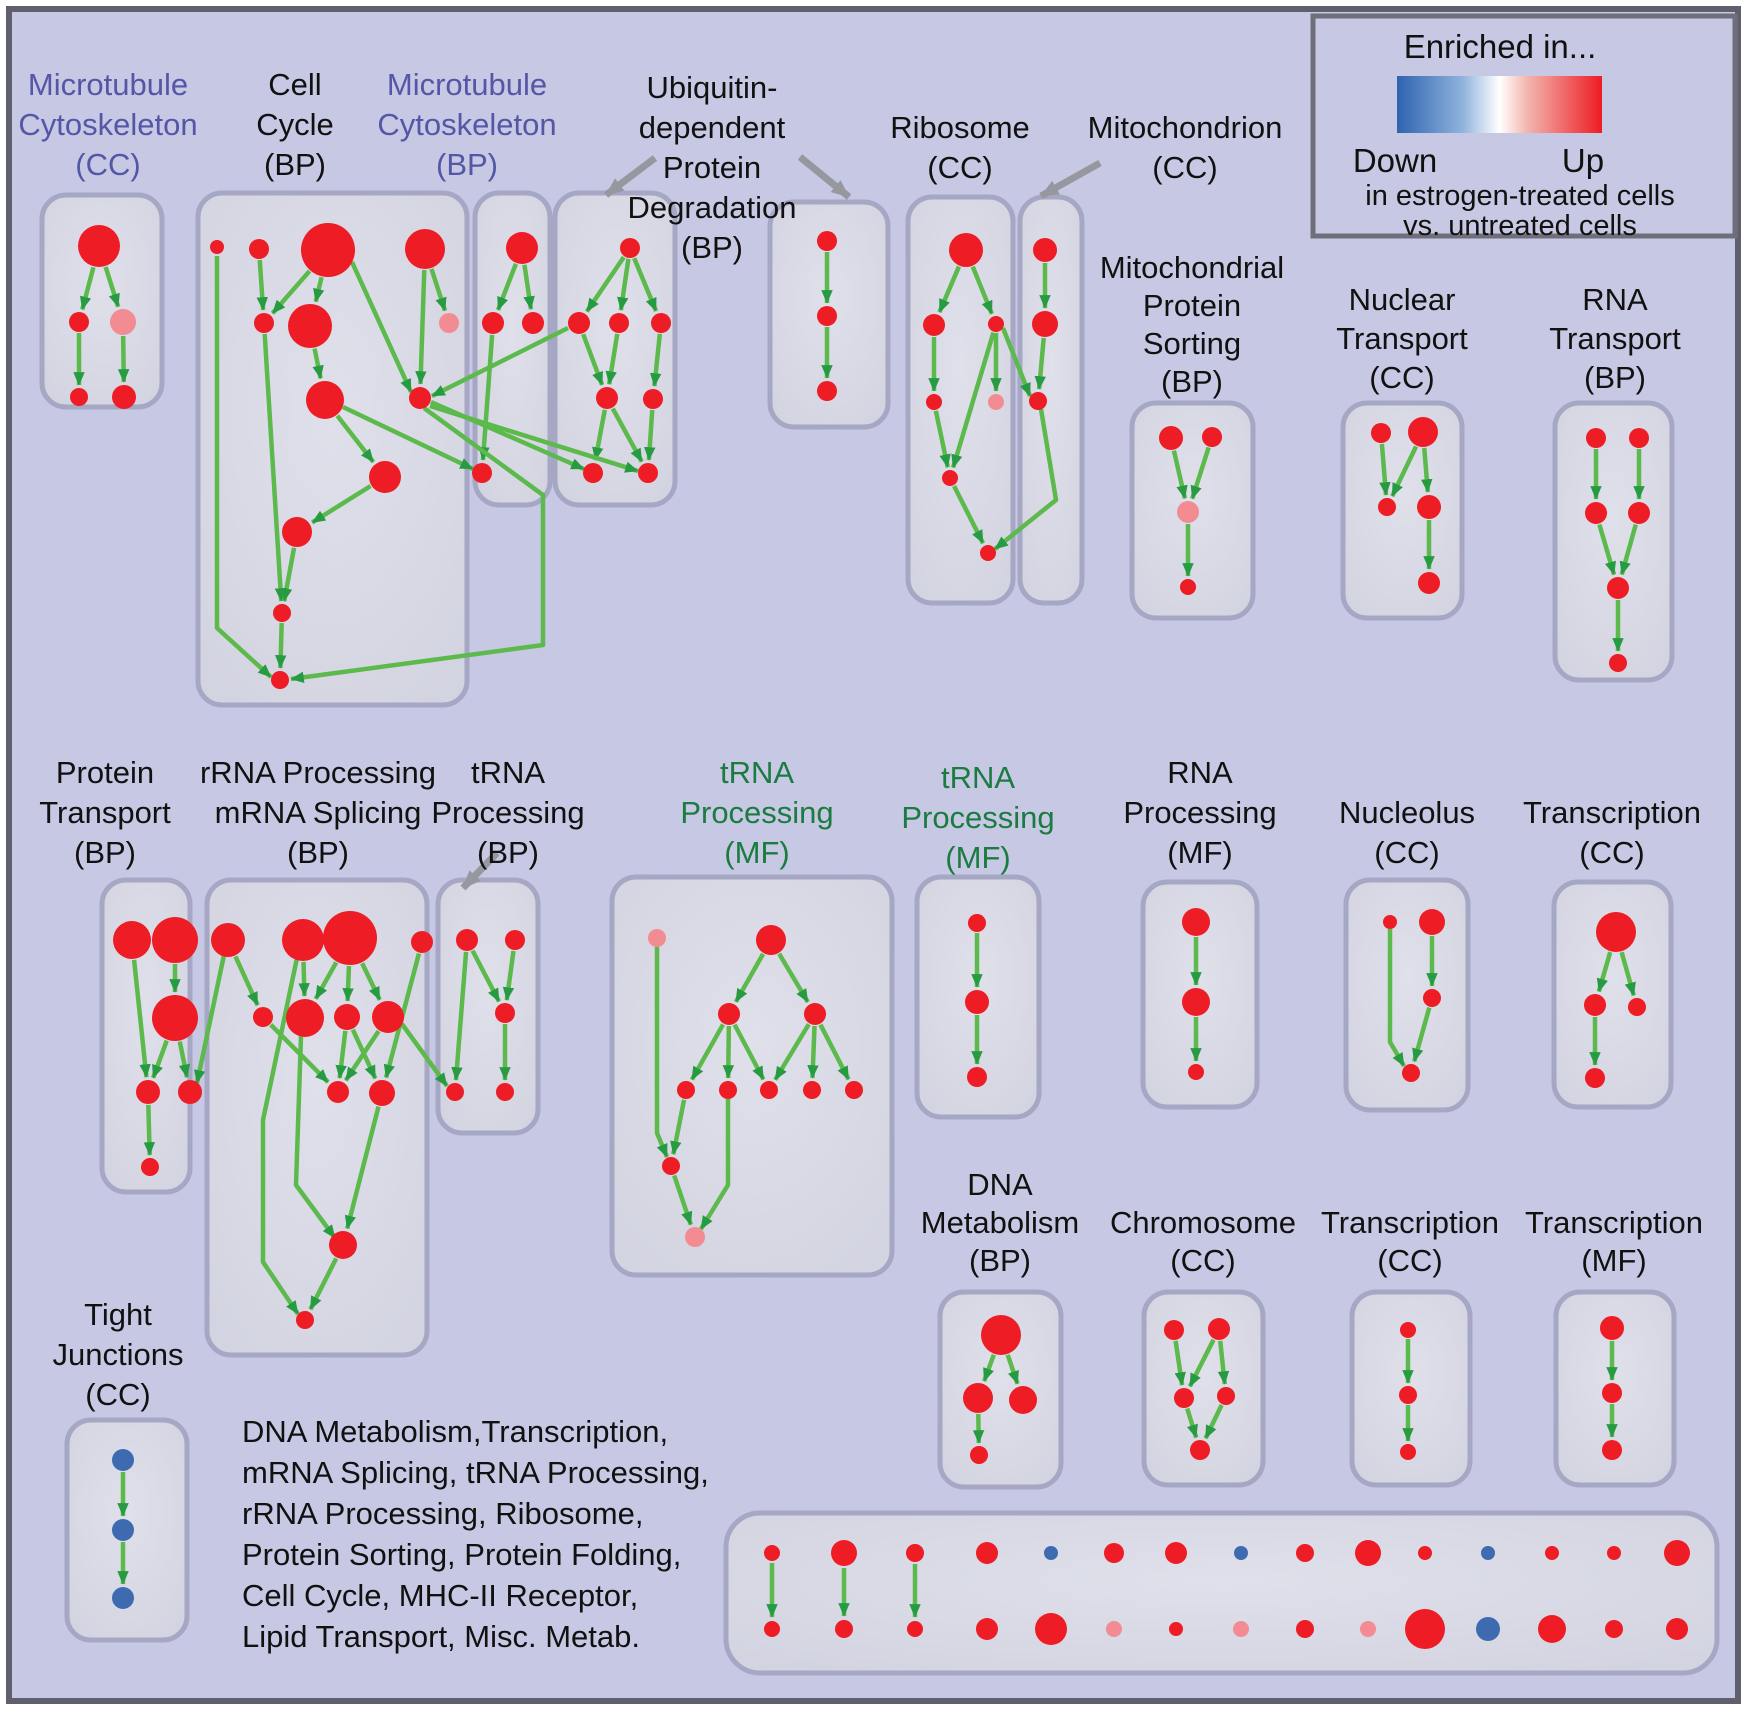 The height and width of the screenshot is (1715, 1750). Describe the element at coordinates (1613, 1260) in the screenshot. I see `label-transcription-mf-line-1: (MF)` at that location.